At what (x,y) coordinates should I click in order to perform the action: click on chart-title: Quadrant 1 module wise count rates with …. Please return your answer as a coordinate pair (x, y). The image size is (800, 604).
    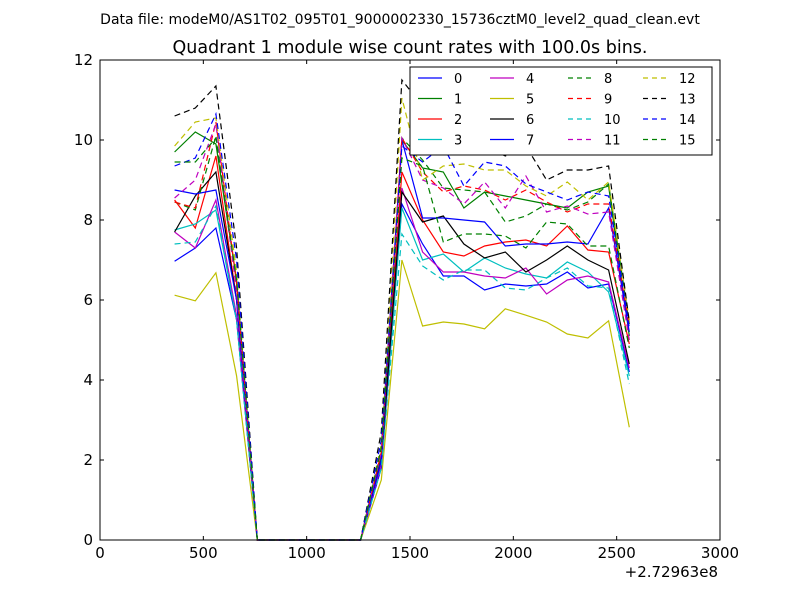
    Looking at the image, I should click on (410, 48).